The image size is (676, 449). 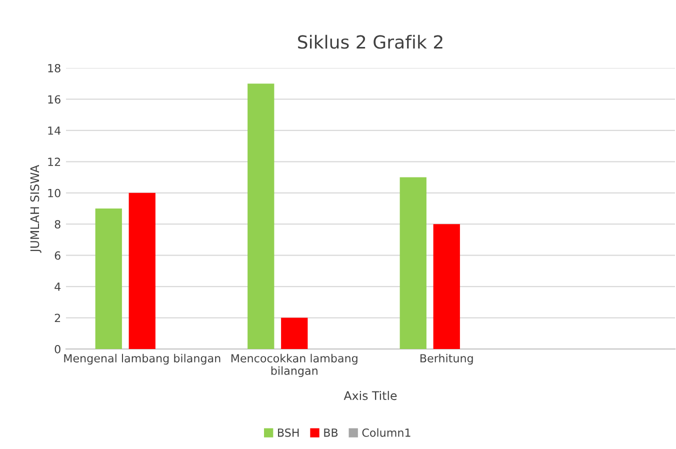 I want to click on legend-label: BSH, so click(x=288, y=432).